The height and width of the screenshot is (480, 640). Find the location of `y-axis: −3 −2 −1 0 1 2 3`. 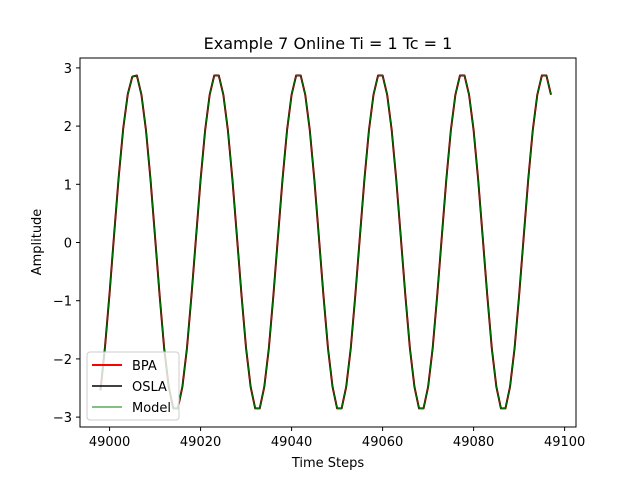

y-axis: −3 −2 −1 0 1 2 3 is located at coordinates (66, 244).